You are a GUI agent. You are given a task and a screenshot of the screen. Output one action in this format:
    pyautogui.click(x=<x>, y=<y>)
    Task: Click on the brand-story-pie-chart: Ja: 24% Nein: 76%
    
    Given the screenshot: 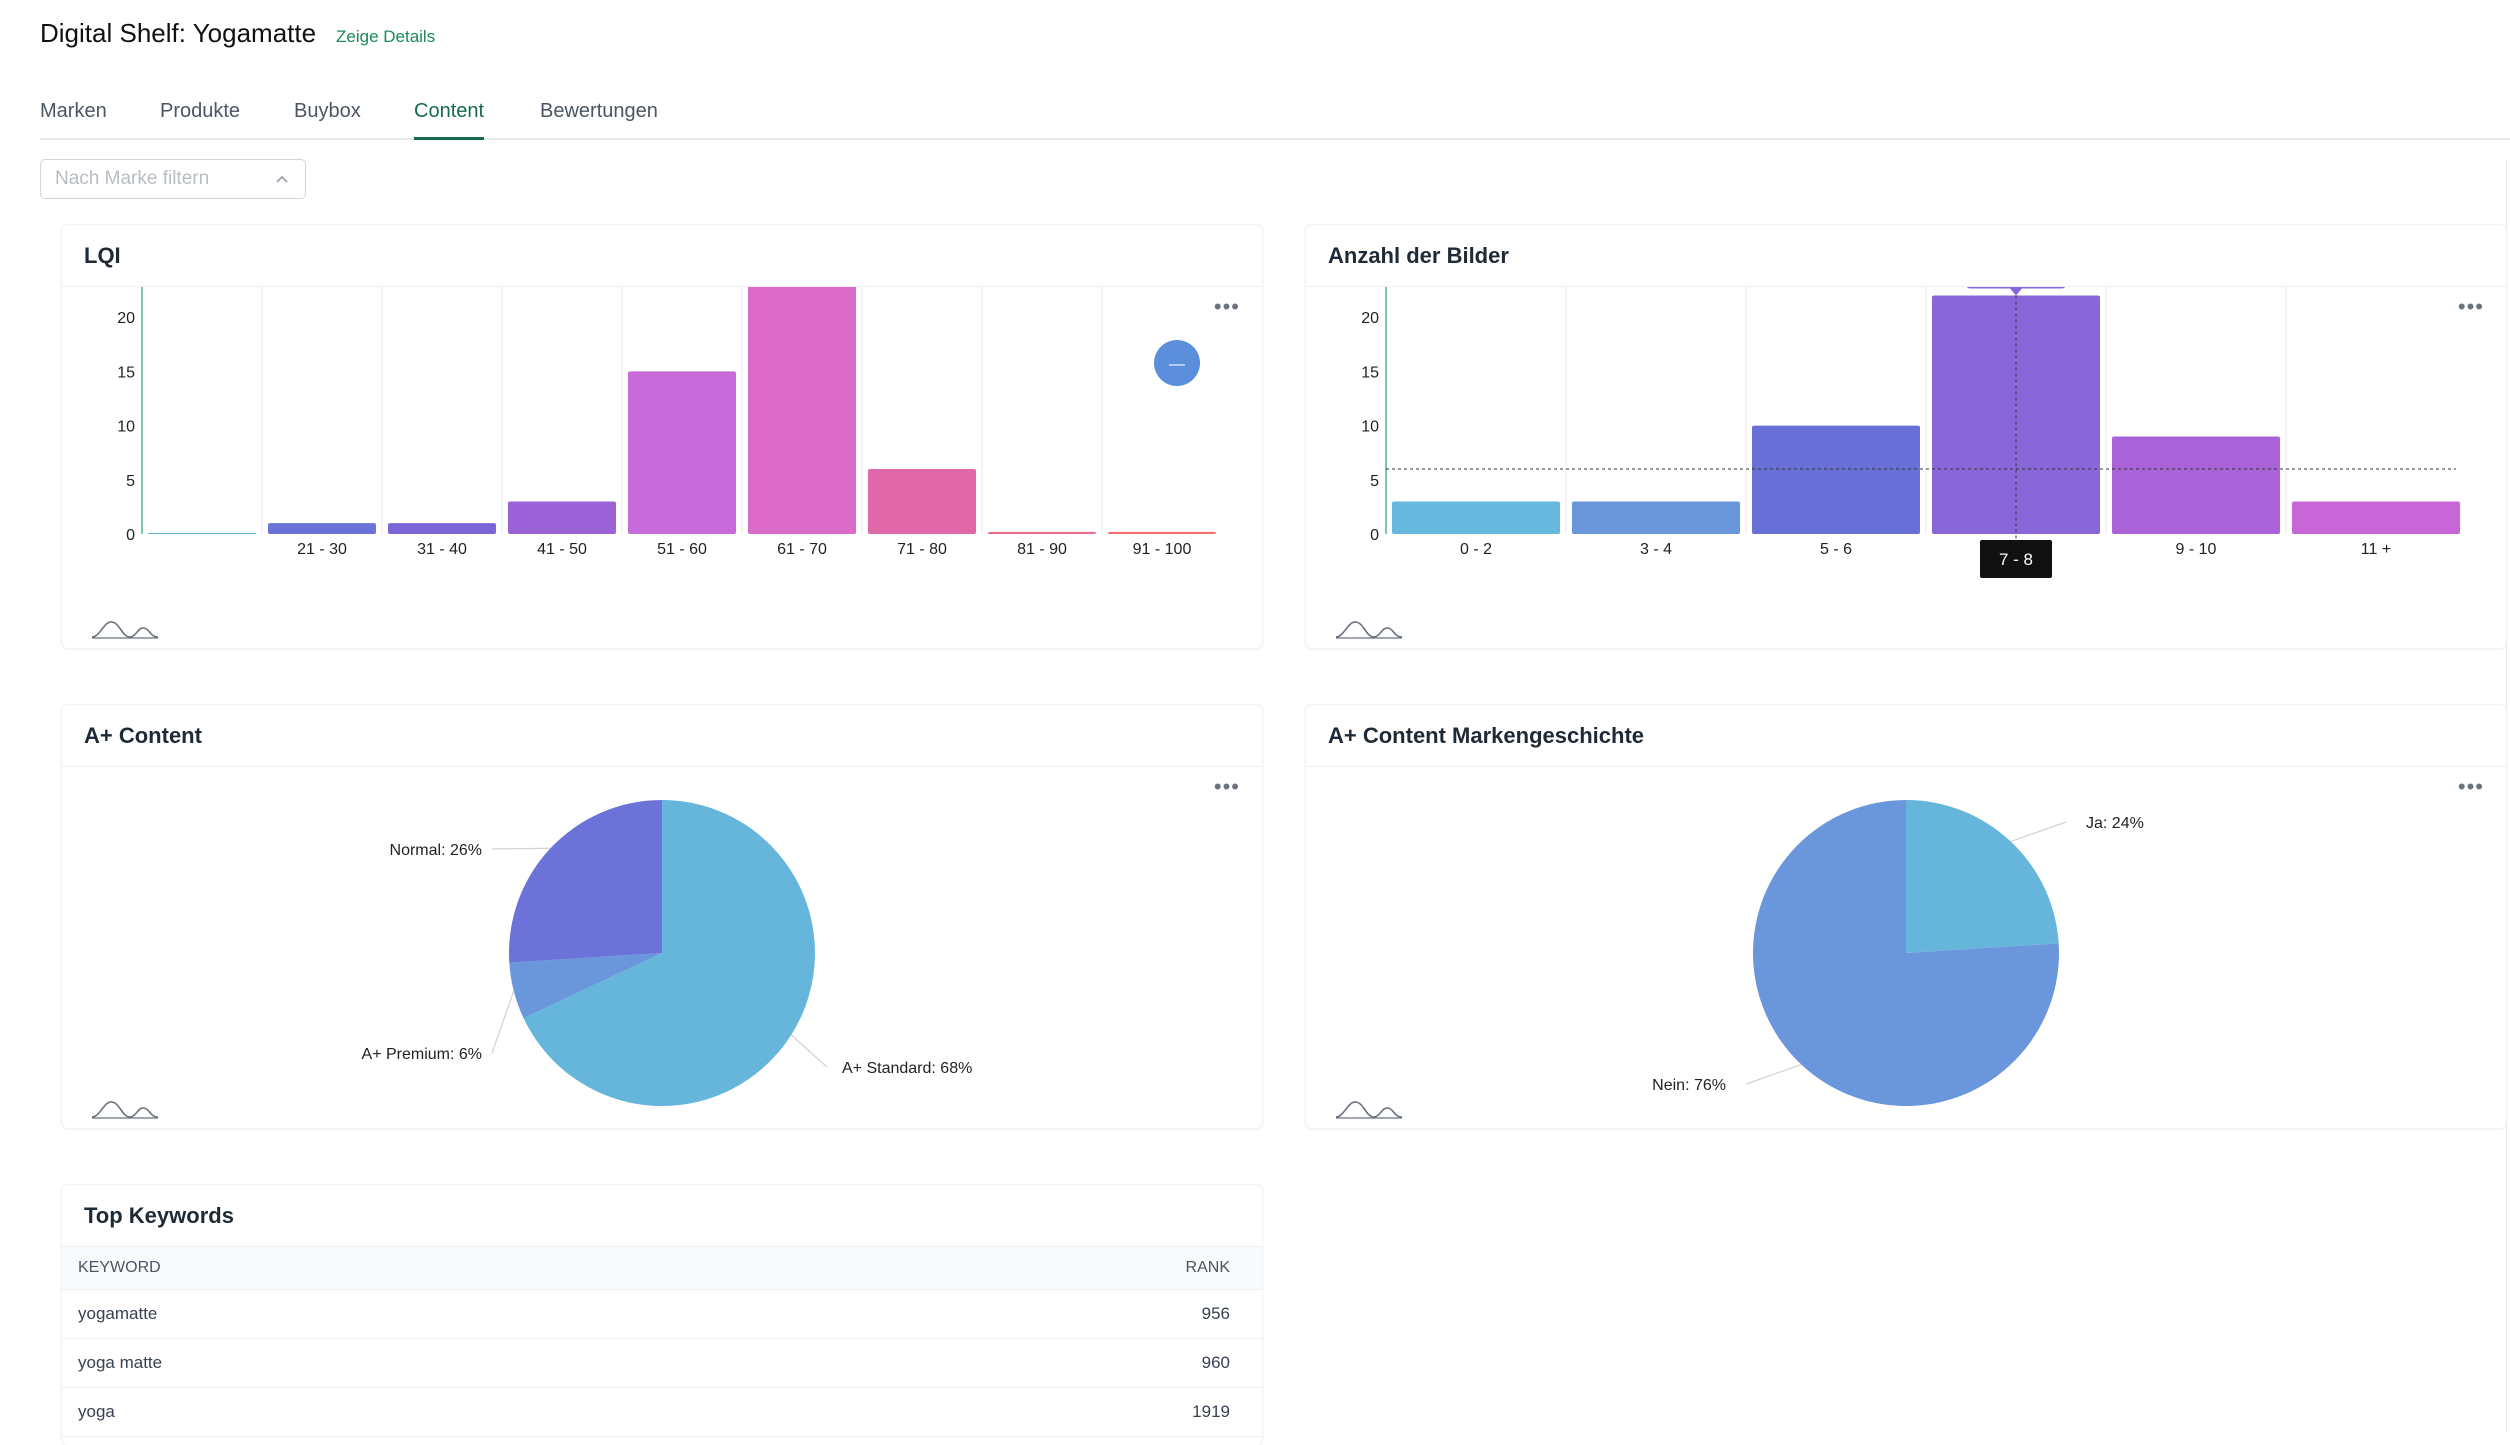 What is the action you would take?
    pyautogui.click(x=1898, y=953)
    